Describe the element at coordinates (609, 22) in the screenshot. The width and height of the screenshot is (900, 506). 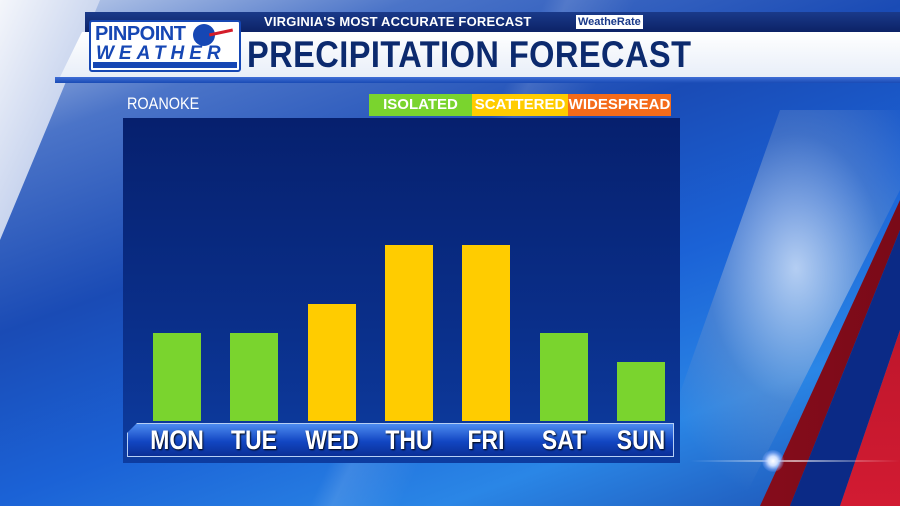
I see `weatherate-badge: WeatheRate` at that location.